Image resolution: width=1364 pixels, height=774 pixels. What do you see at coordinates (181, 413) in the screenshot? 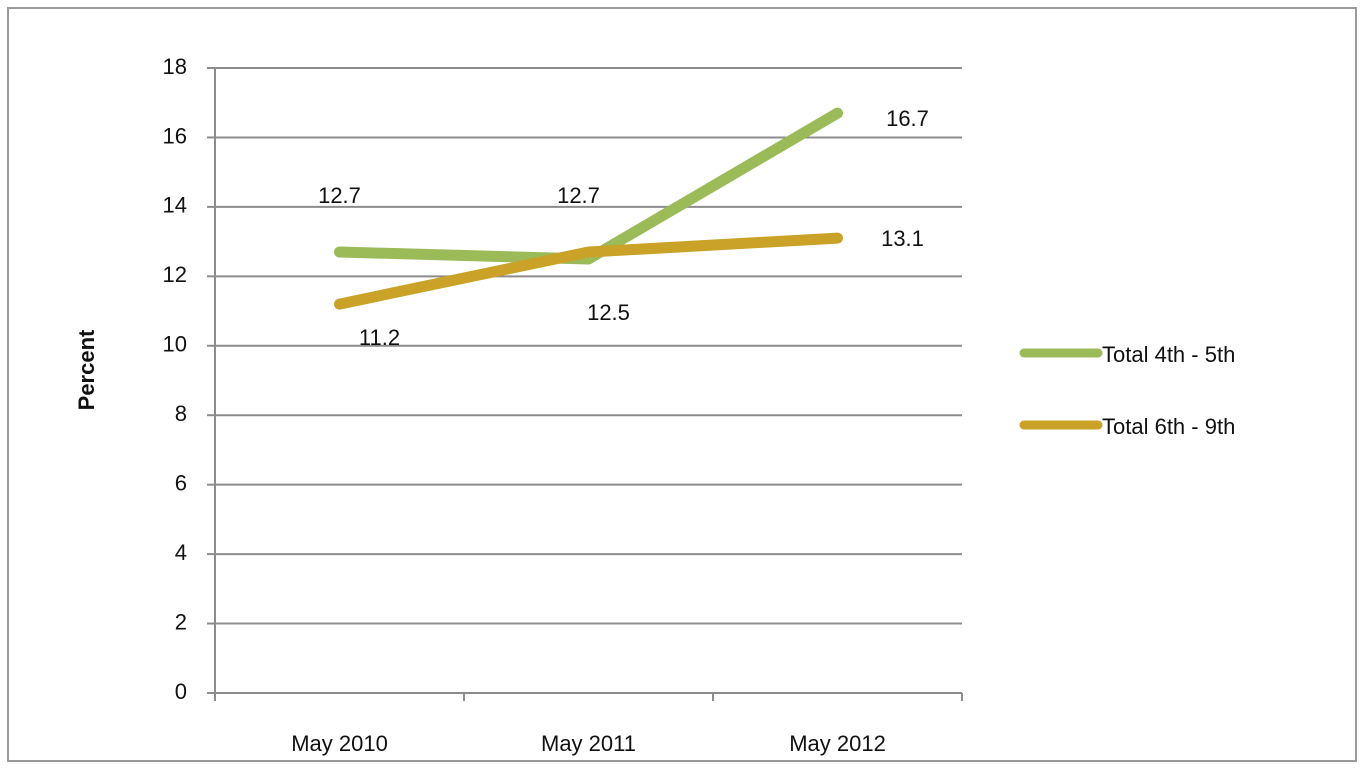
I see `y-tick-label: 8` at bounding box center [181, 413].